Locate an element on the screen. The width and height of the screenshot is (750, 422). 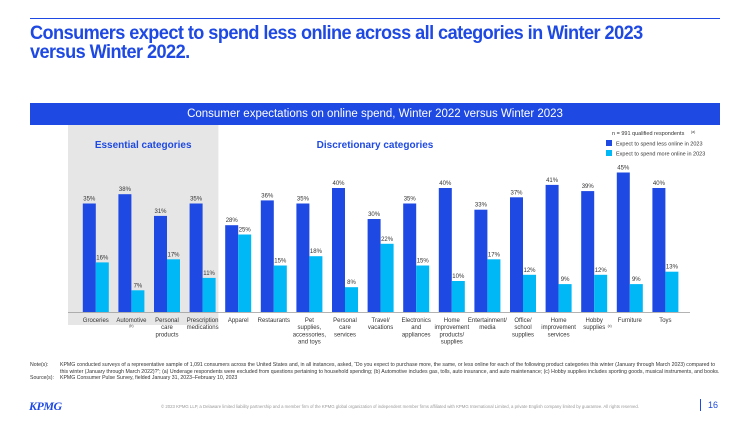
data-label: 37% is located at coordinates (516, 193).